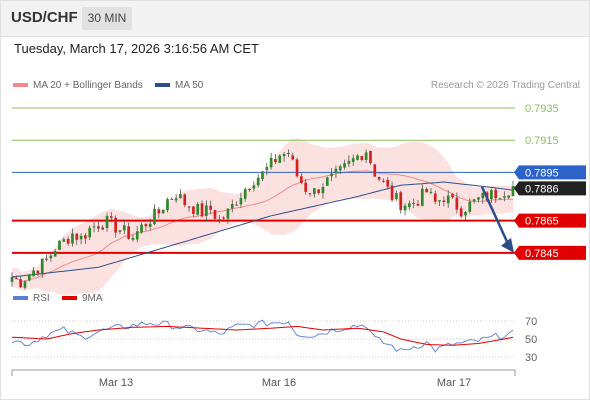  Describe the element at coordinates (162, 85) in the screenshot. I see `ma50-swatch` at that location.